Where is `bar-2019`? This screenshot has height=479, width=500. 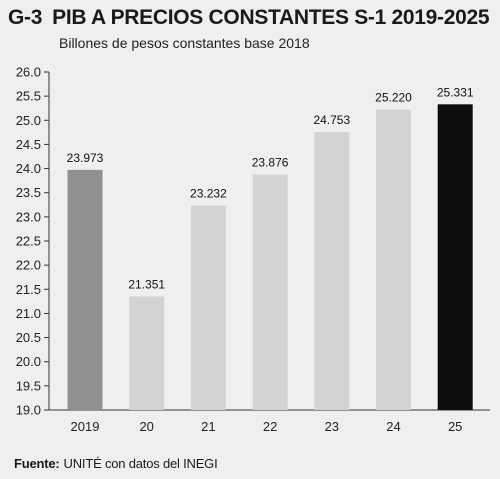 bar-2019 is located at coordinates (85, 289).